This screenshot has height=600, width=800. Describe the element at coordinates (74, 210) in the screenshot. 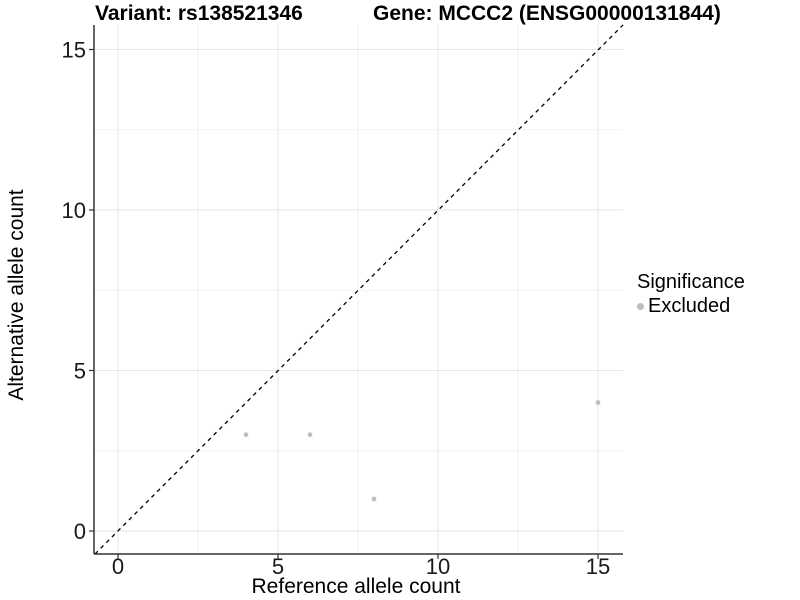

I see `y-tick-label: 10` at that location.